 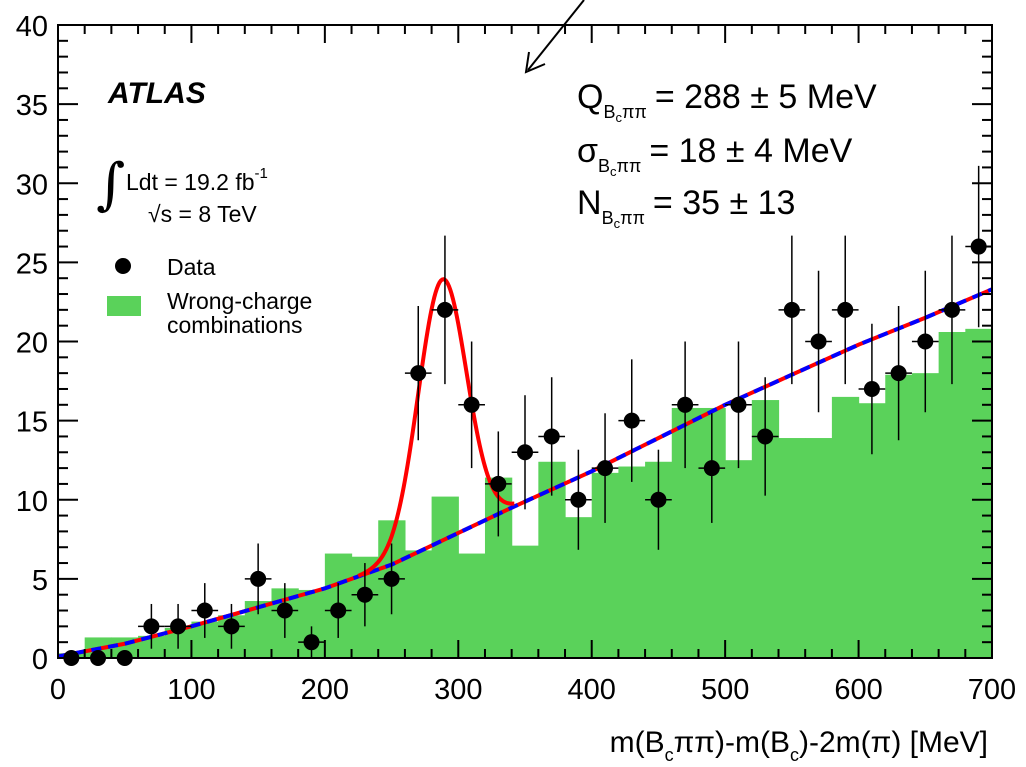 I want to click on fit-result-sigma: σBcππ = 18 ± 4 MeV, so click(x=715, y=155).